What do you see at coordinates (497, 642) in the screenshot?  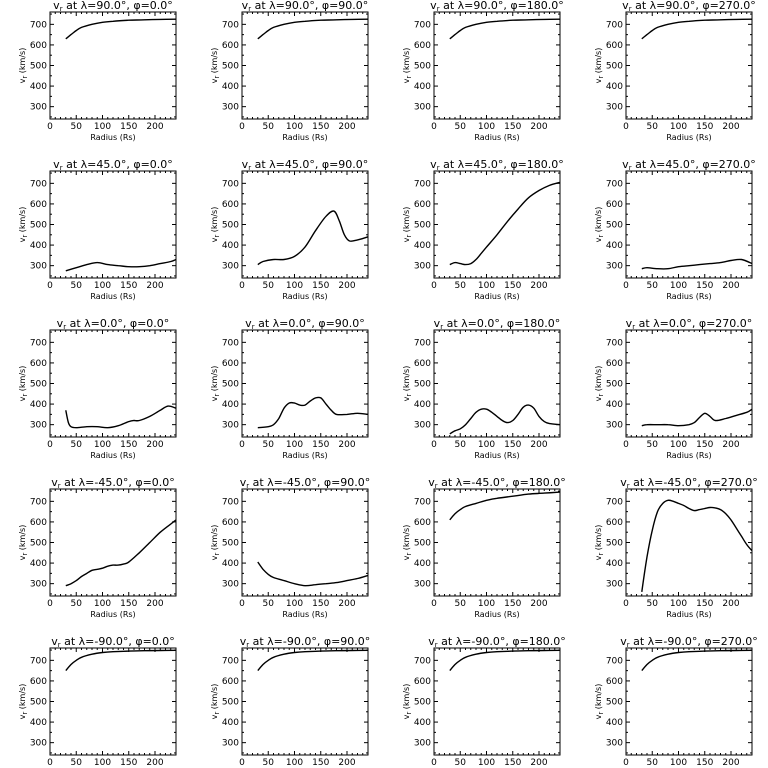 I see `panel-title: vr at λ=-90.0°, φ=180.0°` at bounding box center [497, 642].